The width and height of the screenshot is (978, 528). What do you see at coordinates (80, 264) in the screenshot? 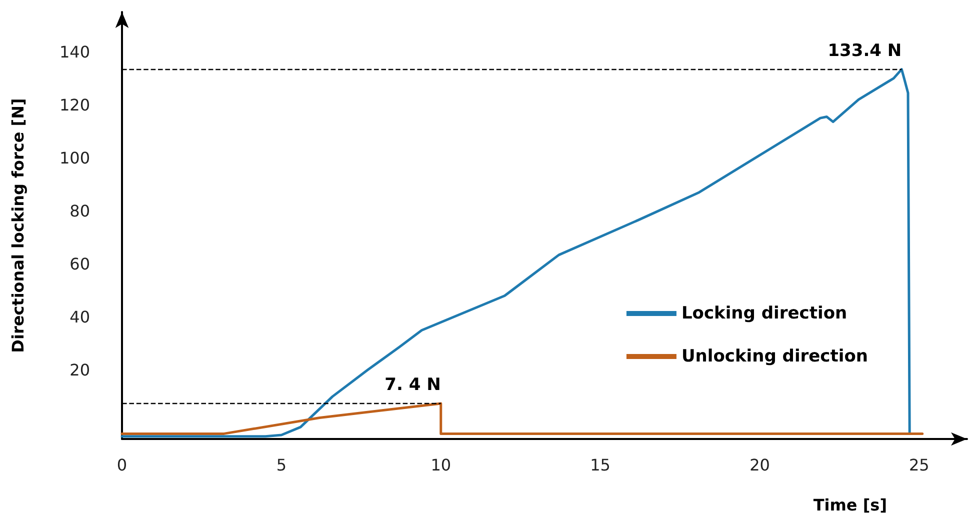
I see `y-tick-label: 60` at bounding box center [80, 264].